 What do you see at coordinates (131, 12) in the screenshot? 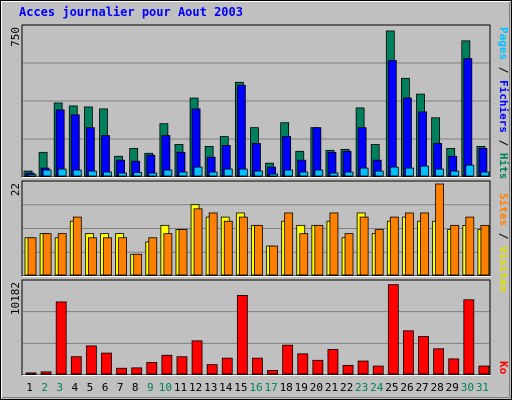
I see `chart-title: Acces journalier pour Aout 2003` at bounding box center [131, 12].